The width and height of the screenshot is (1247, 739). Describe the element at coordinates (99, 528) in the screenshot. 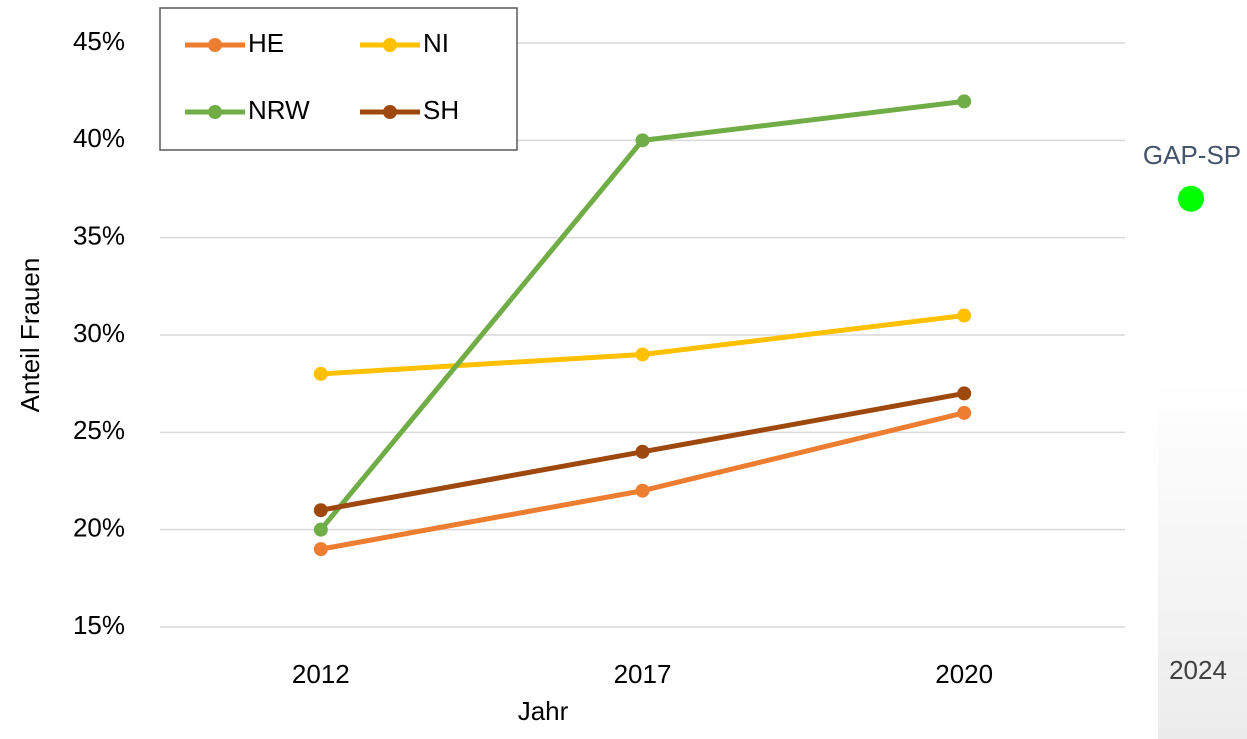

I see `y-tick-label: 20%` at that location.